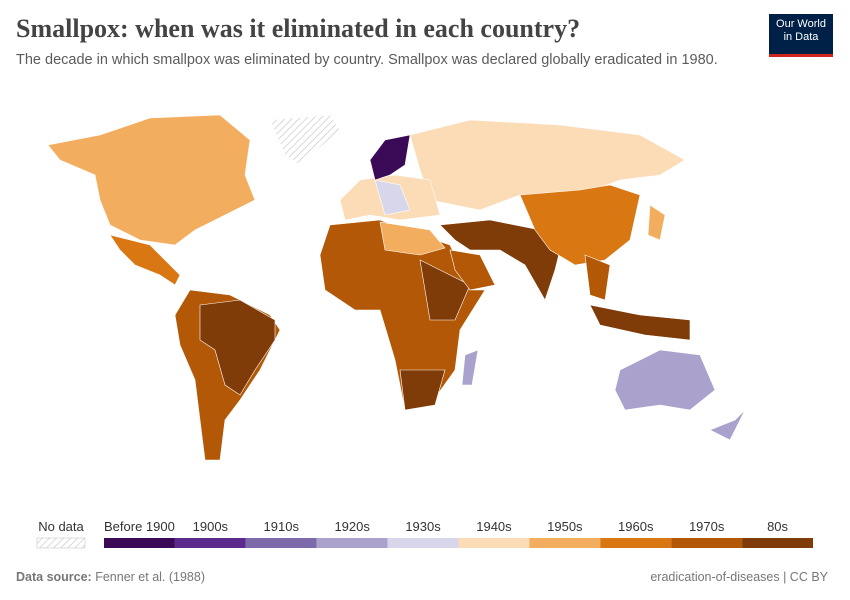 Image resolution: width=850 pixels, height=600 pixels. Describe the element at coordinates (580, 225) in the screenshot. I see `china` at that location.